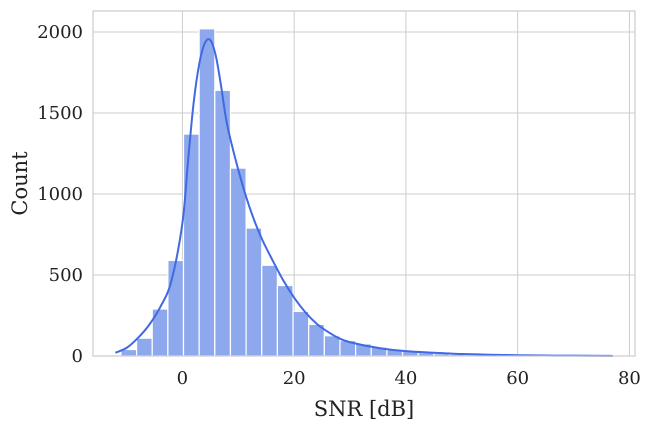 The height and width of the screenshot is (429, 648). Describe the element at coordinates (629, 378) in the screenshot. I see `x-tick-label: 80` at that location.